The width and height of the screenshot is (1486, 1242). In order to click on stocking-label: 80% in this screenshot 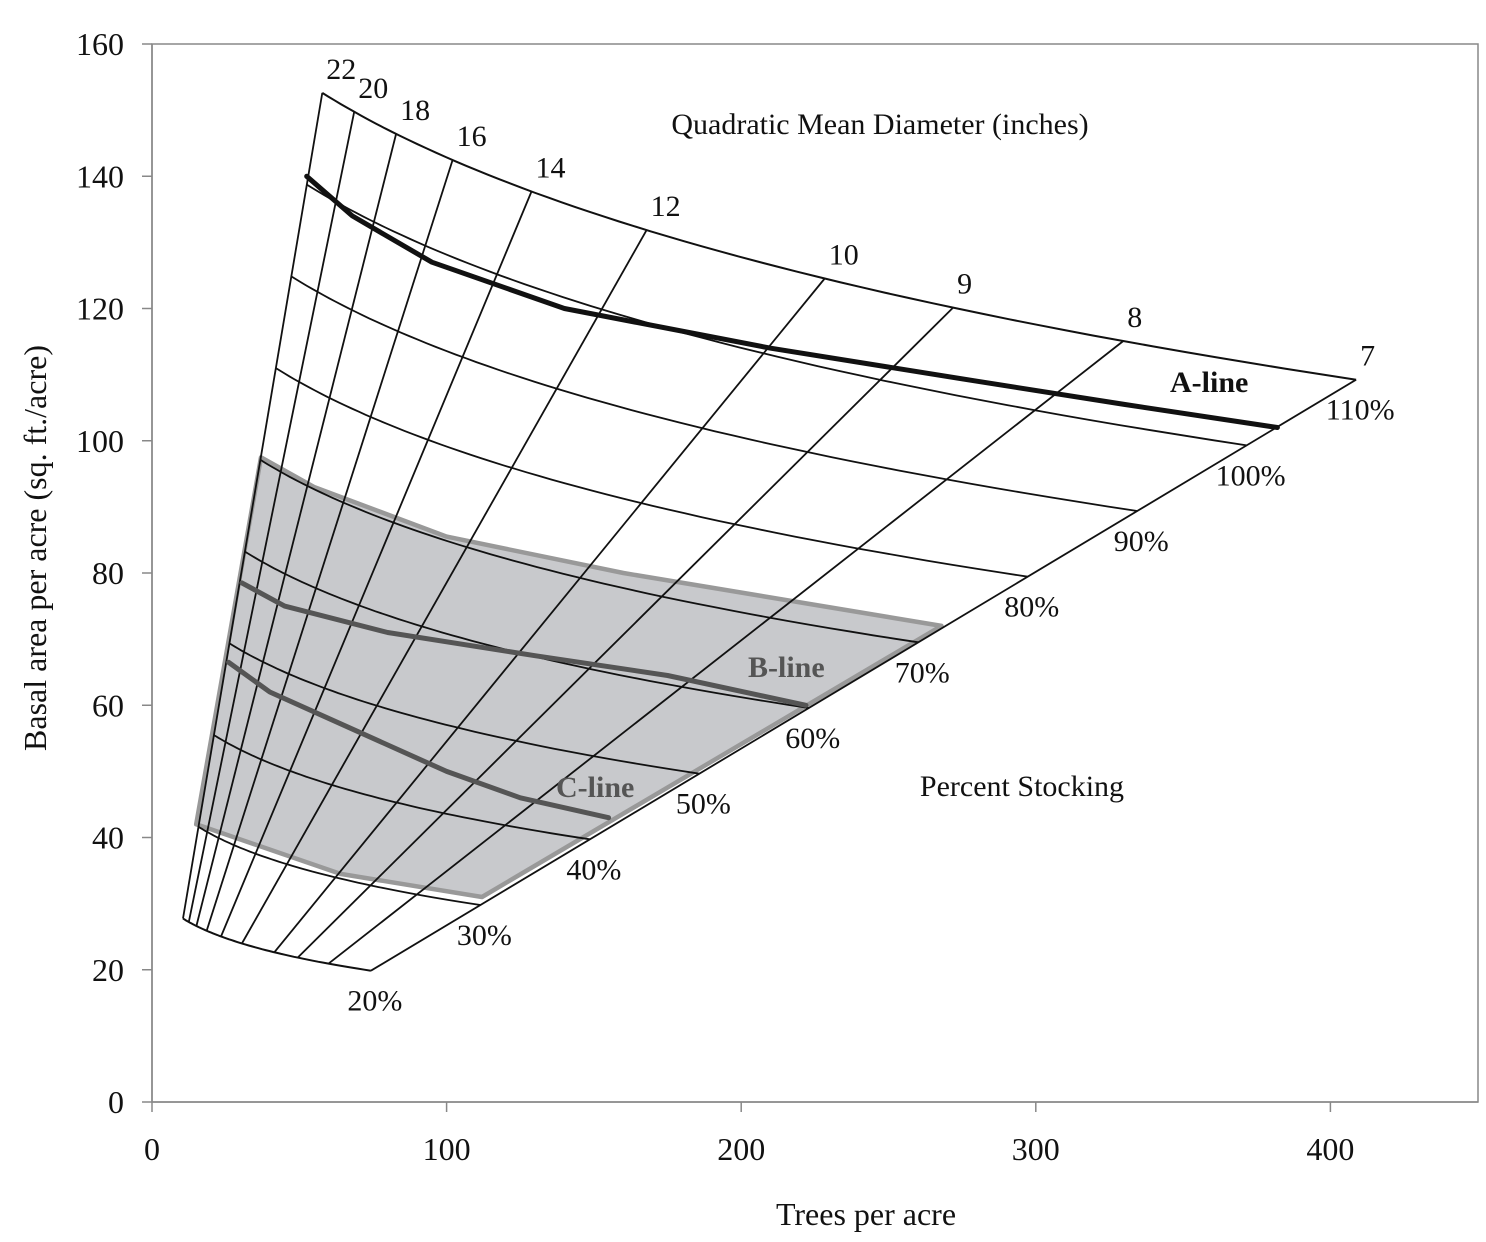, I will do `click(1031, 607)`.